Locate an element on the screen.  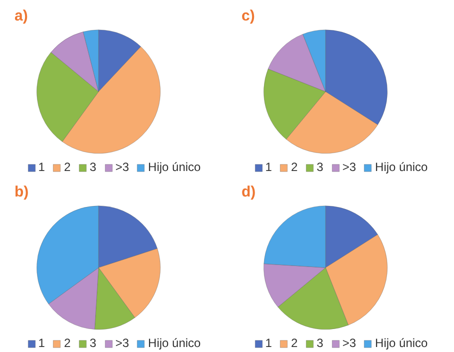
chart-title: a) is located at coordinates (21, 16).